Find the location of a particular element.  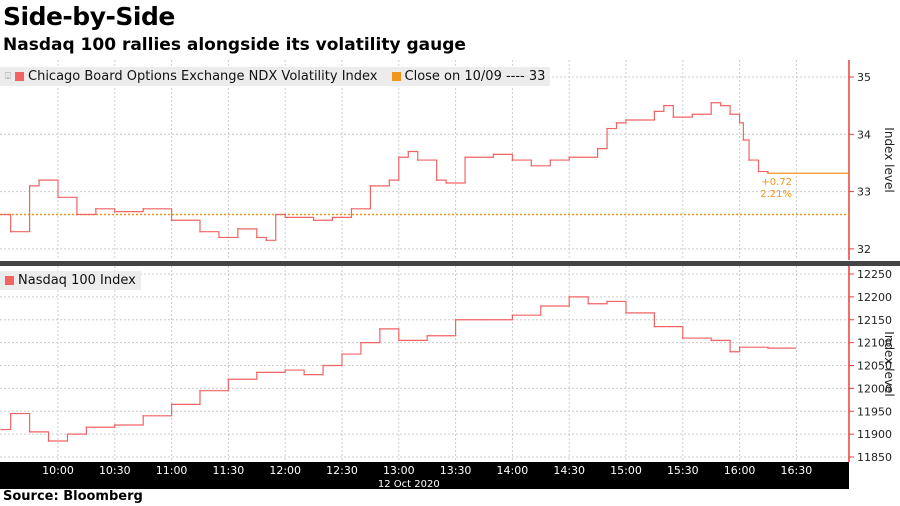

legend-bottom: Nasdaq 100 Index is located at coordinates (70, 280).